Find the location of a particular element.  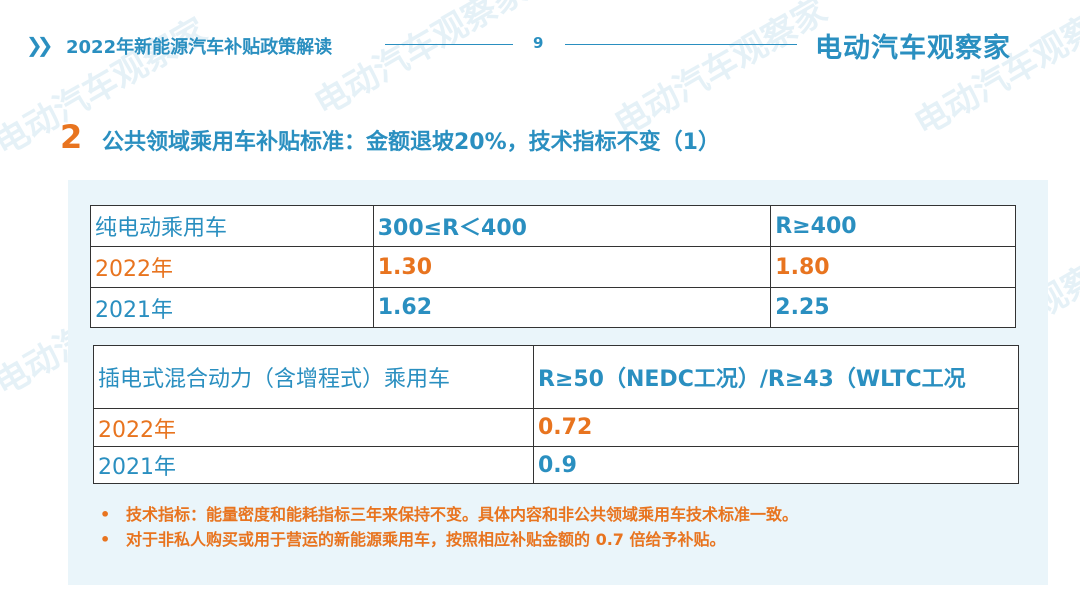

header-title: 2022年新能源汽车补贴政策解读 is located at coordinates (199, 47).